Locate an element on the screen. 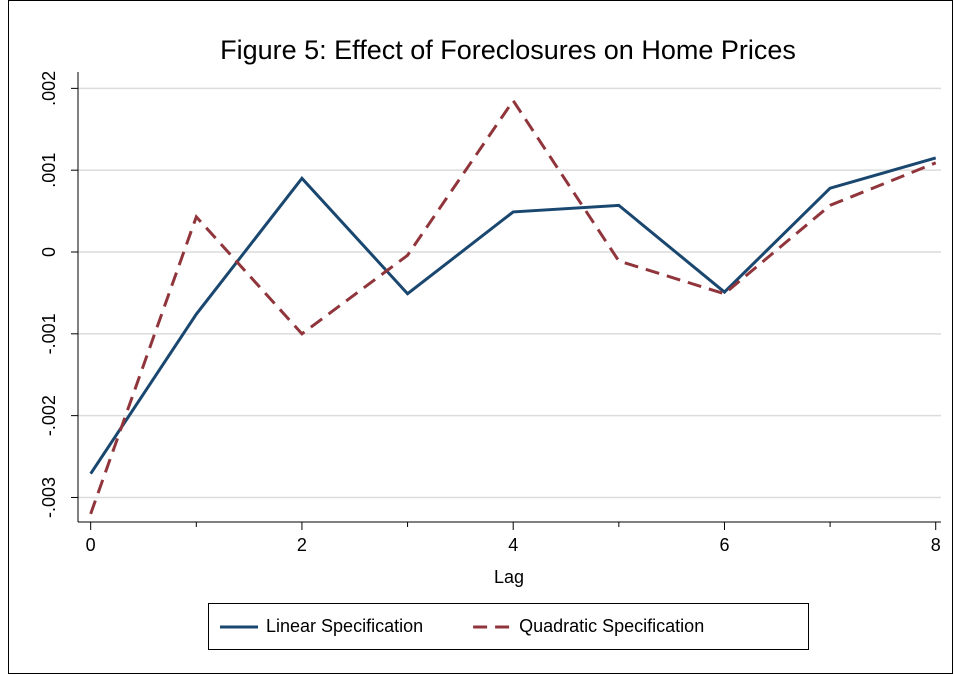  x-tick-label: 0 is located at coordinates (91, 545).